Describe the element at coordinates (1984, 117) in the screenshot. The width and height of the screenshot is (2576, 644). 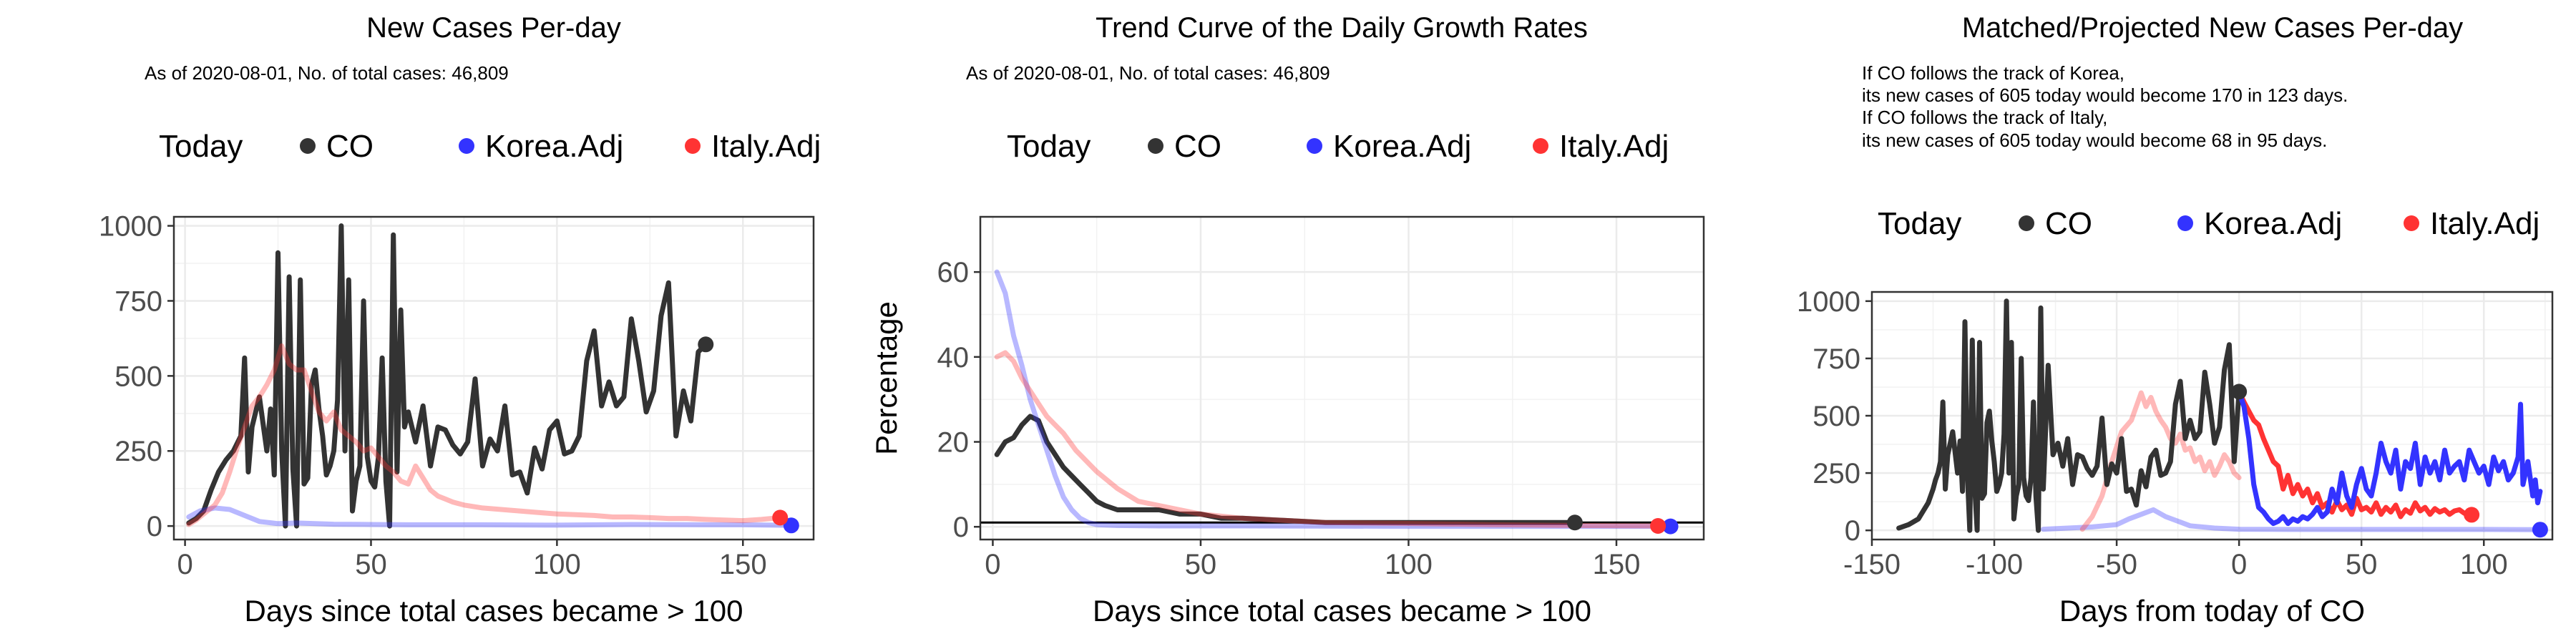
I see `chart-subtitle-line: If CO follows the track of Italy,` at that location.